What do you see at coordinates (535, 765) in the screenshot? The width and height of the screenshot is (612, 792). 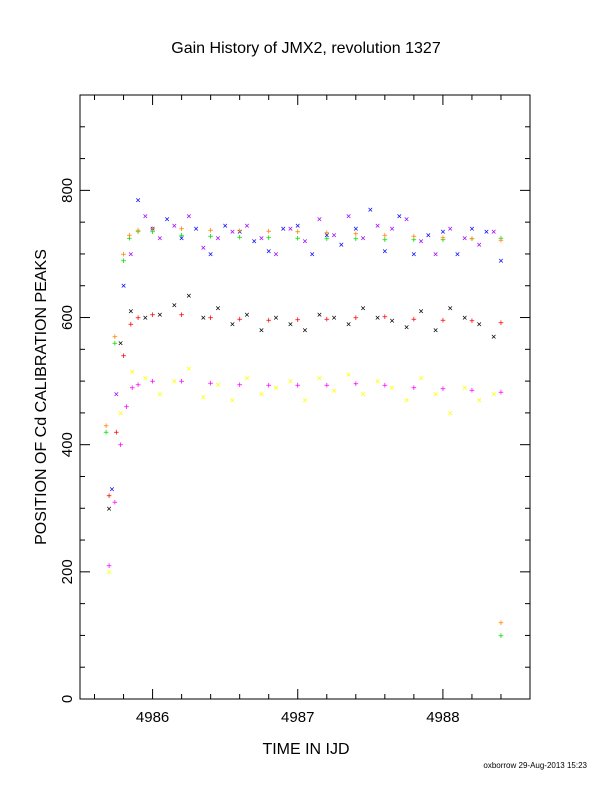 I see `footer-credit: oxborrow 29-Aug-2013 15:23` at bounding box center [535, 765].